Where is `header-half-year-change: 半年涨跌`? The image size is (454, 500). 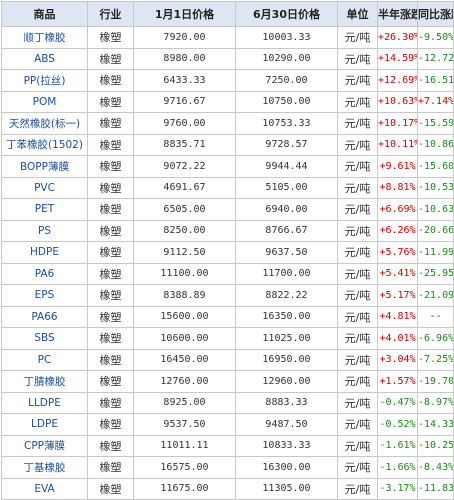
header-half-year-change: 半年涨跌 is located at coordinates (397, 14).